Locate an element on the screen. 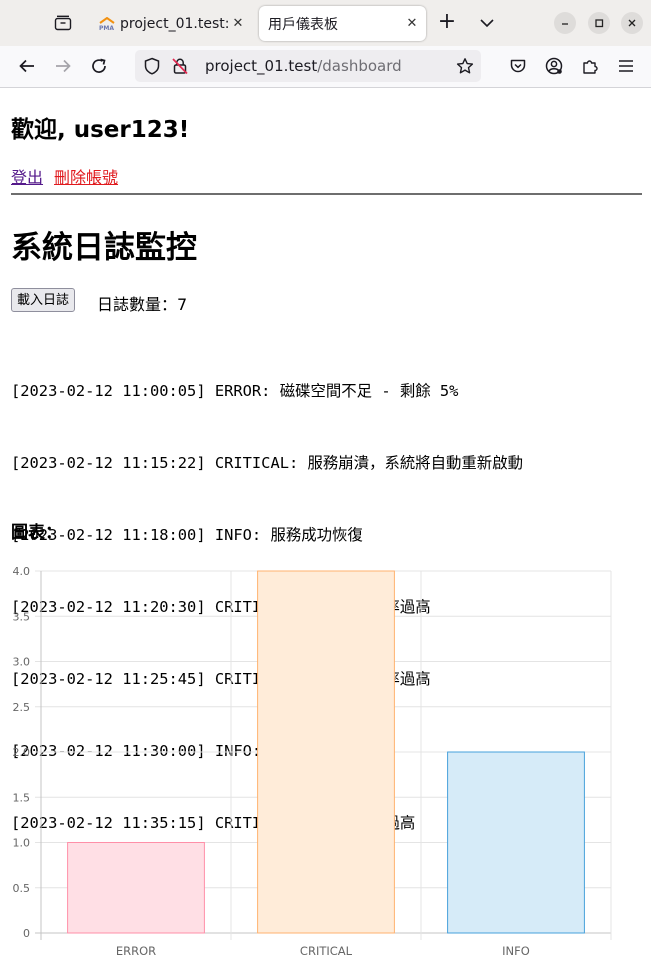 The height and width of the screenshot is (976, 651). load-logs-button: 載入日誌 is located at coordinates (43, 300).